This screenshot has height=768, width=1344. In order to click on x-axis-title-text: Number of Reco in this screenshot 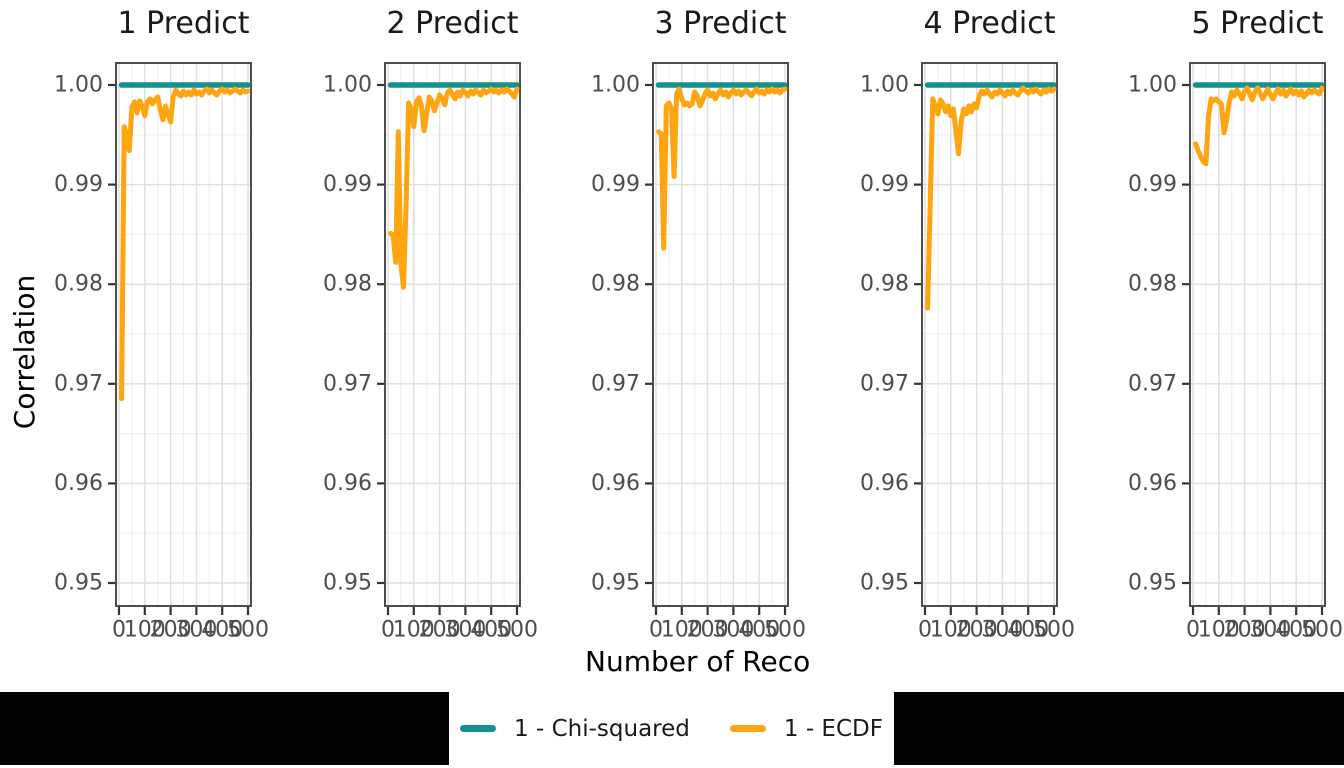, I will do `click(698, 661)`.